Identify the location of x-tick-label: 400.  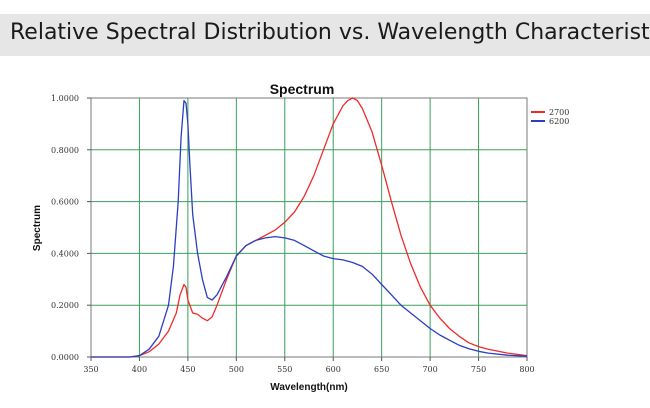
(139, 369).